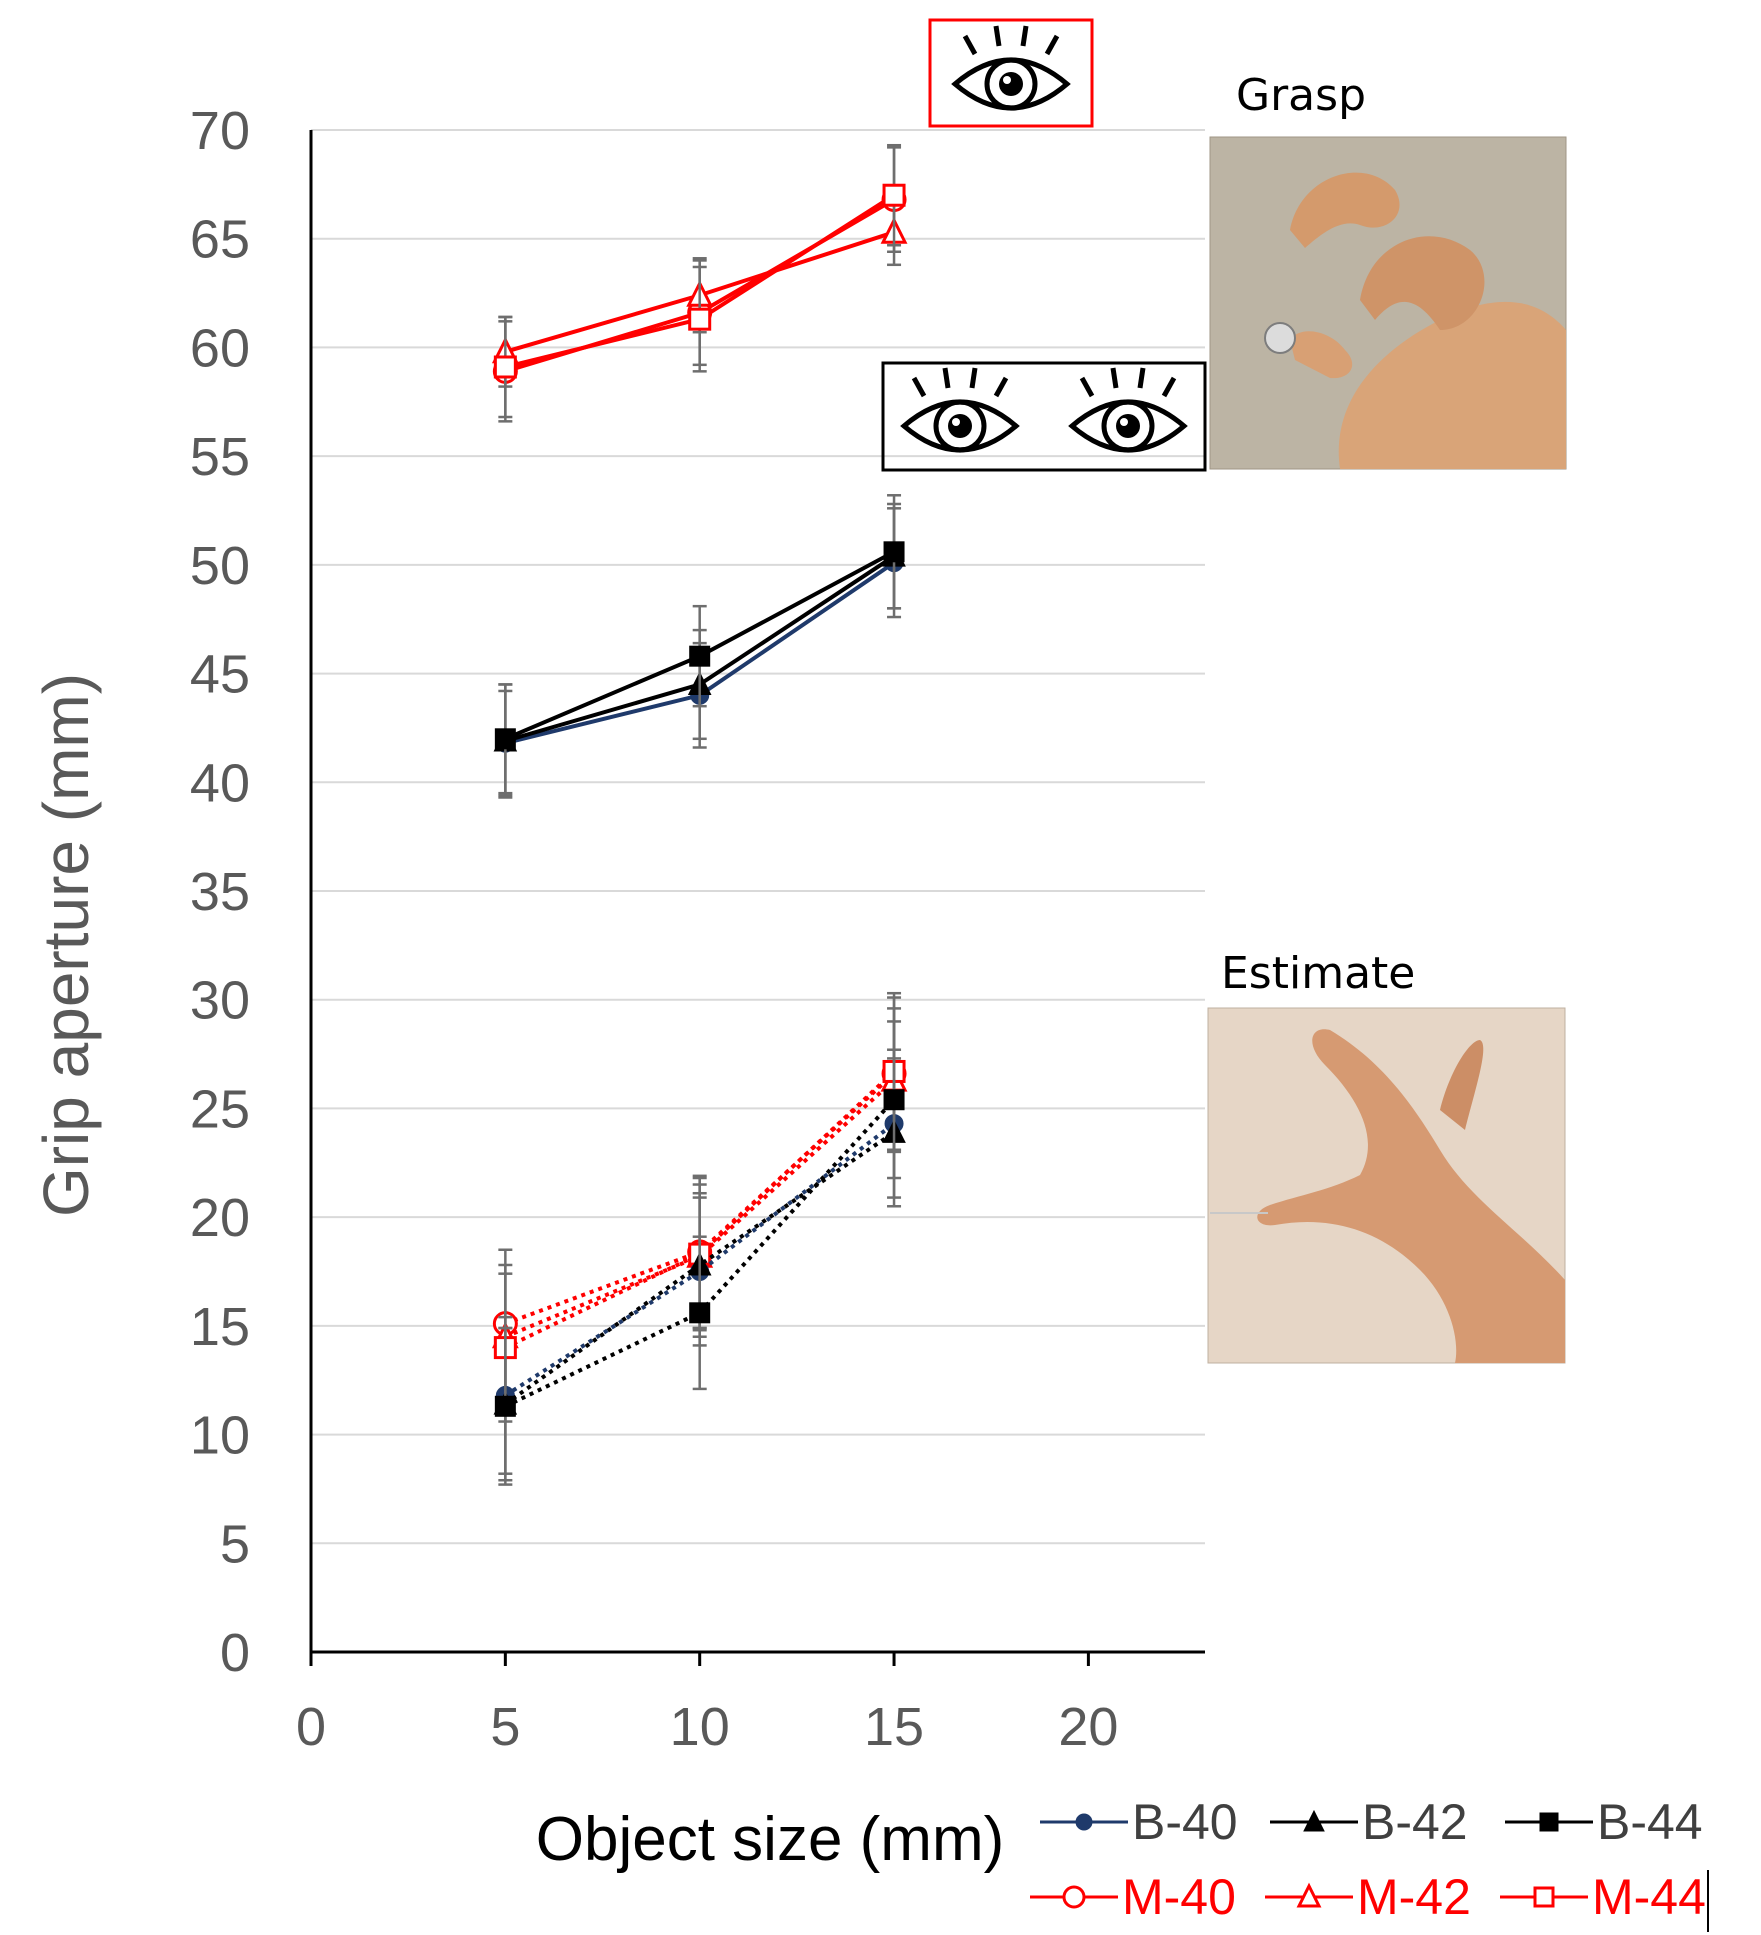  What do you see at coordinates (1179, 1897) in the screenshot?
I see `legend-label: M-40` at bounding box center [1179, 1897].